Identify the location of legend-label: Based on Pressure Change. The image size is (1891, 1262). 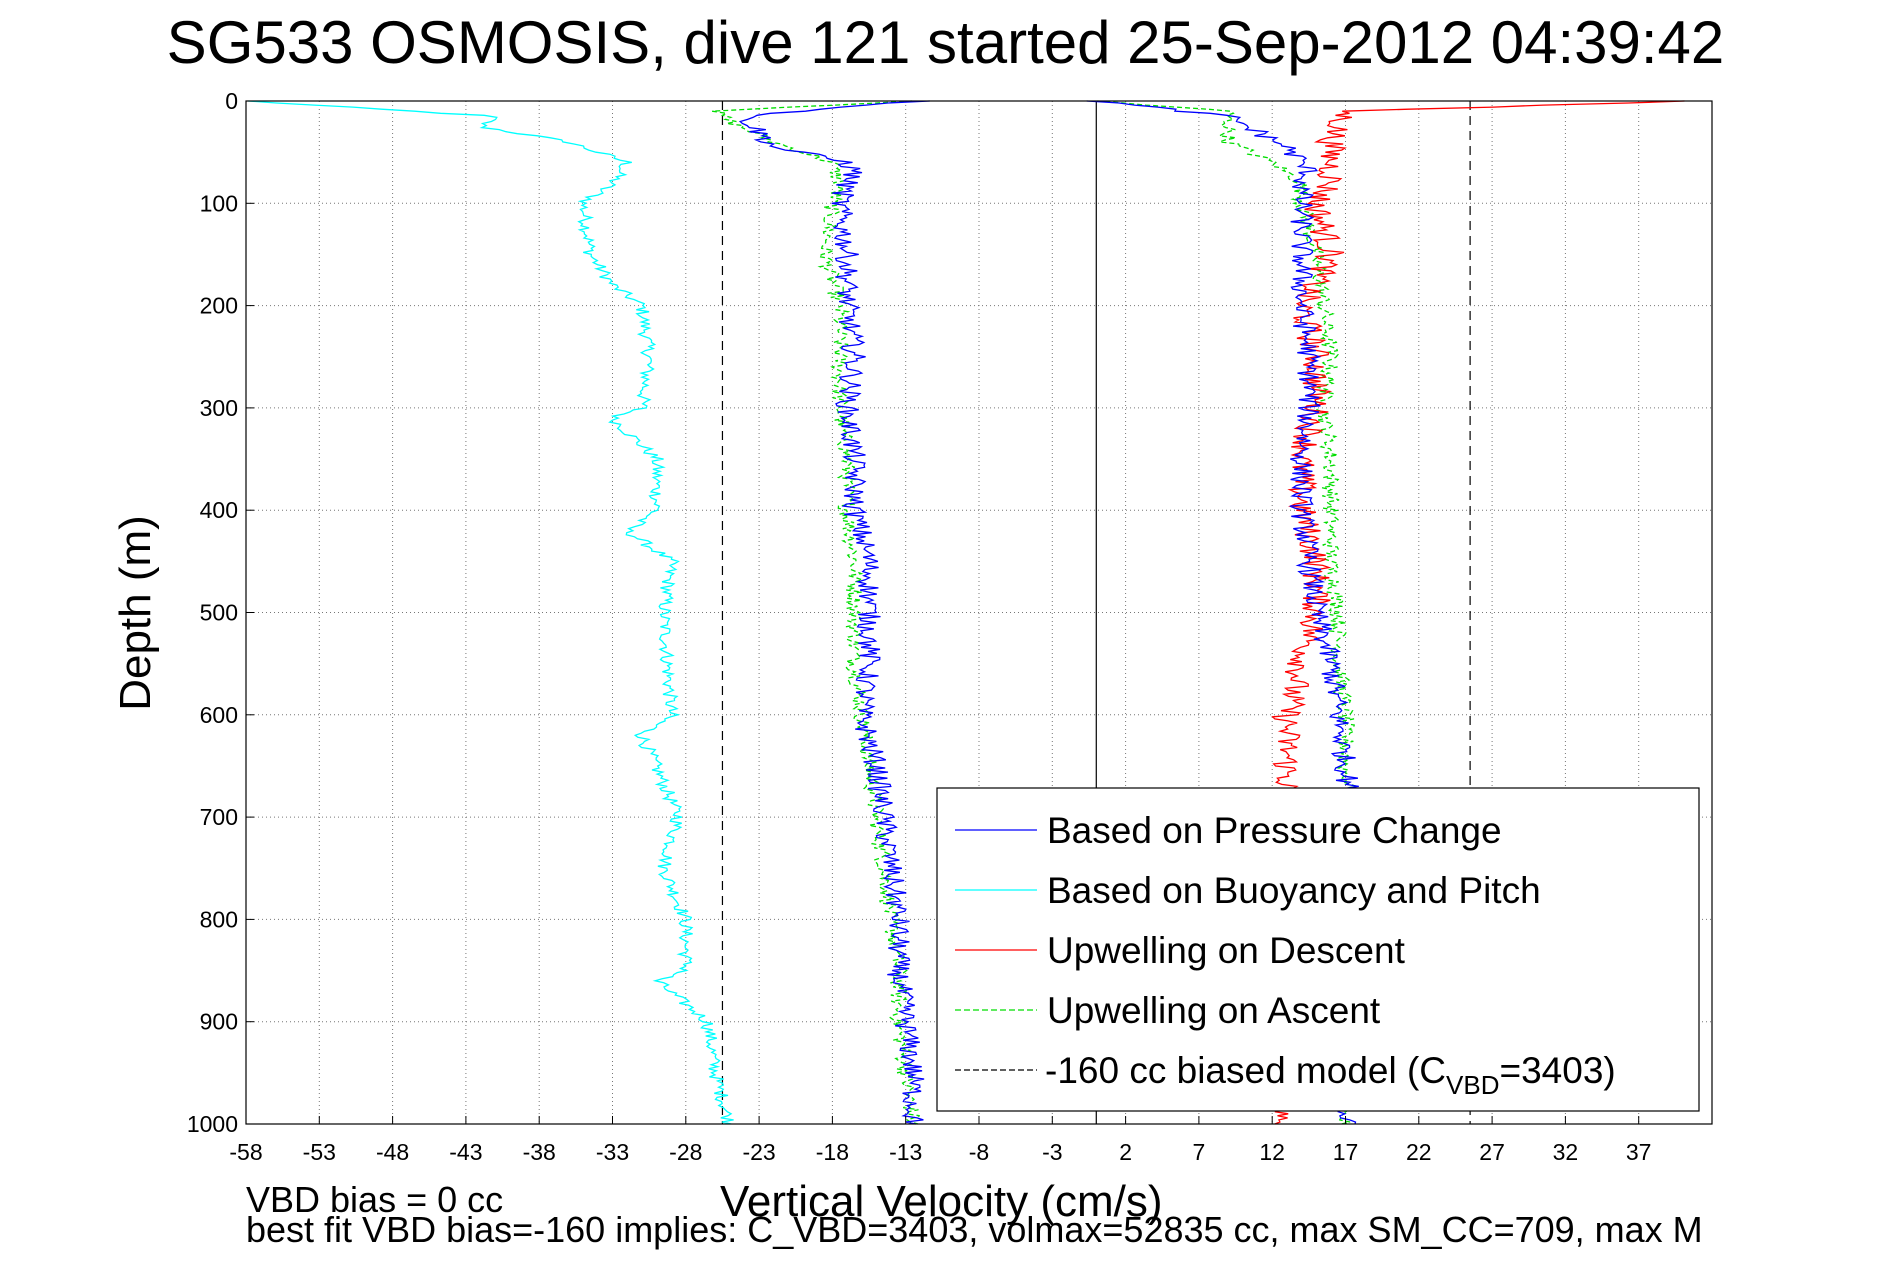
(1274, 830).